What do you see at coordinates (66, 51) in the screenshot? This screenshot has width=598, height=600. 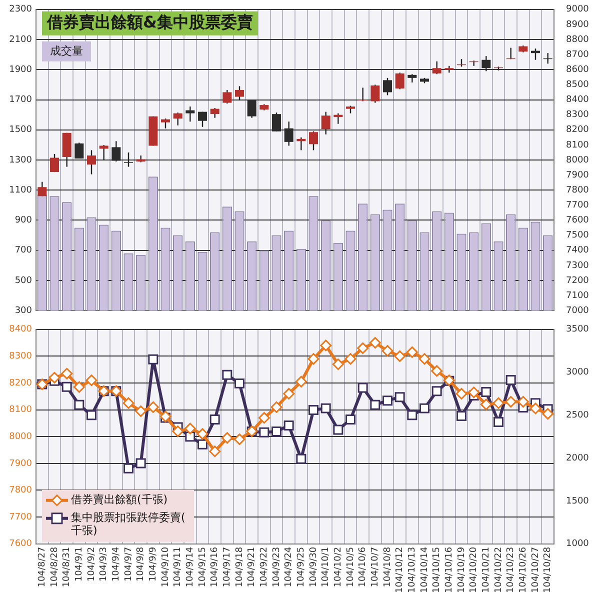 I see `text: 成交量` at bounding box center [66, 51].